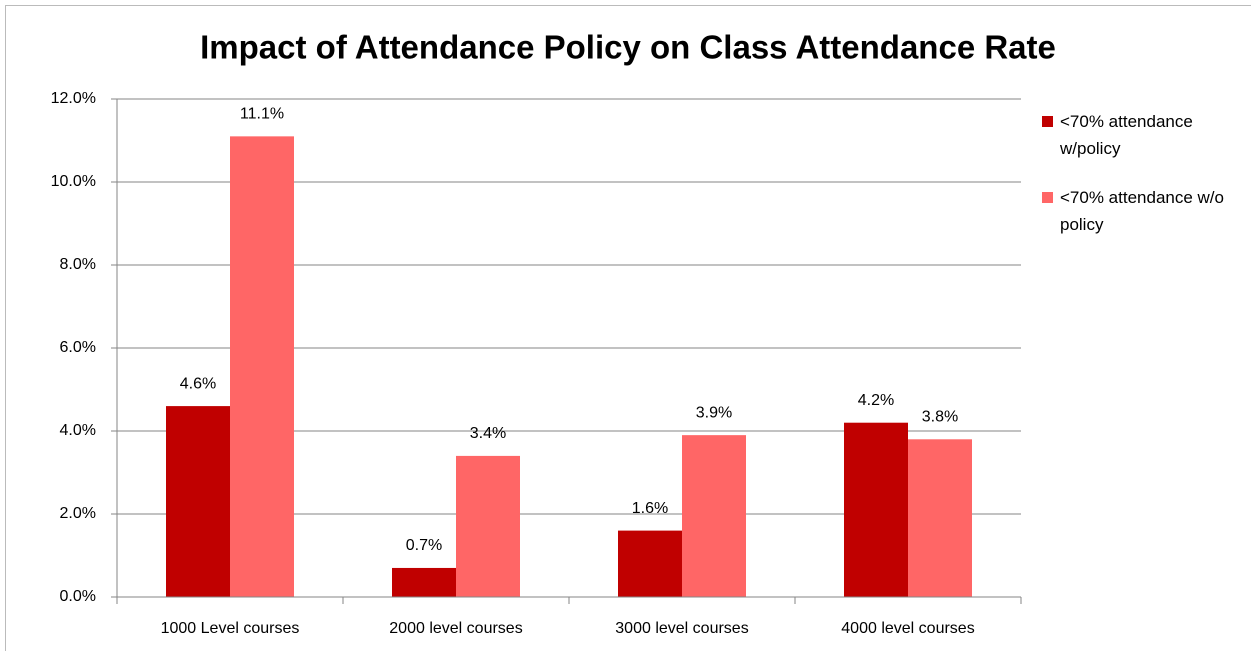 The width and height of the screenshot is (1251, 651). Describe the element at coordinates (198, 383) in the screenshot. I see `data-label: 4.6%` at that location.